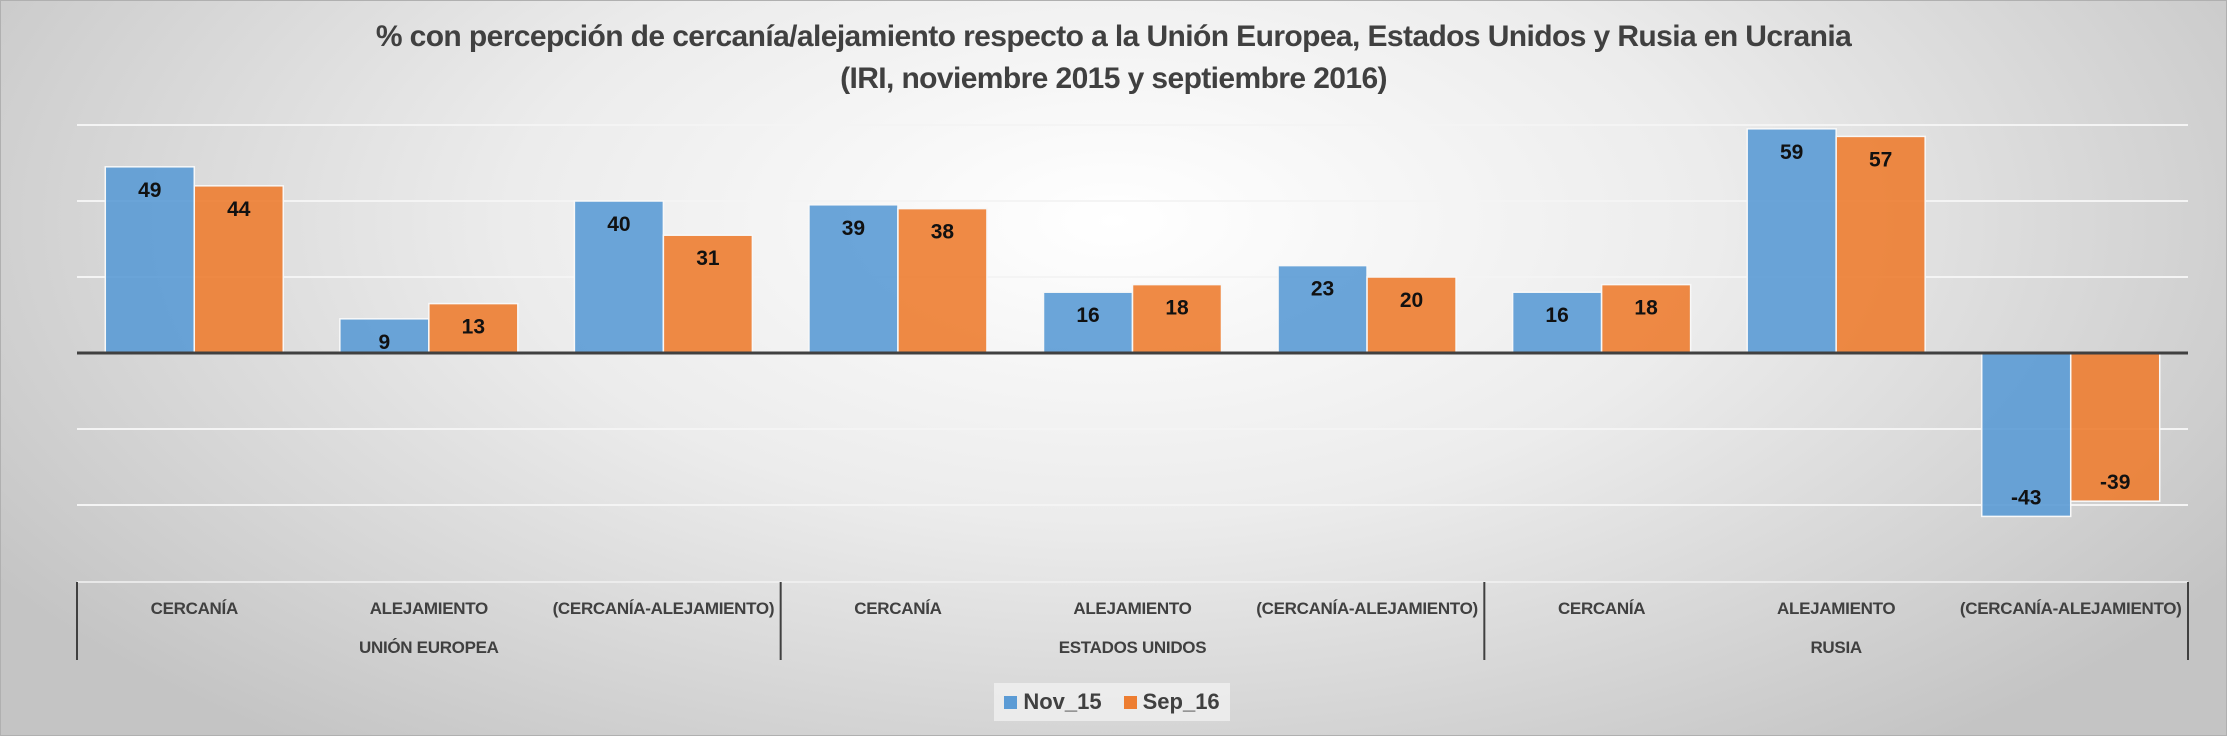 This screenshot has width=2227, height=736. Describe the element at coordinates (1011, 702) in the screenshot. I see `legend-swatch-nov15` at that location.